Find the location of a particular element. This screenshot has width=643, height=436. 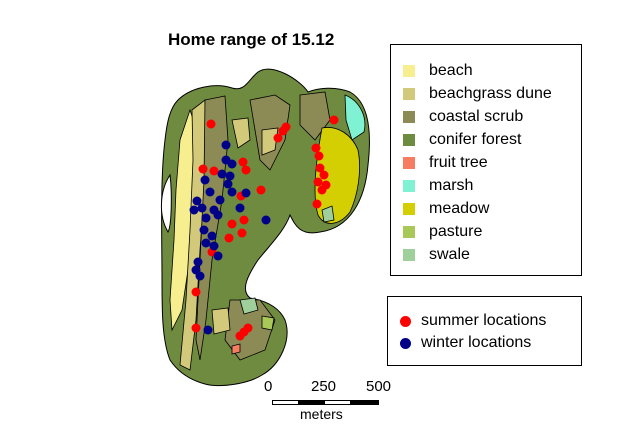

scale-tick: 500 is located at coordinates (378, 386).